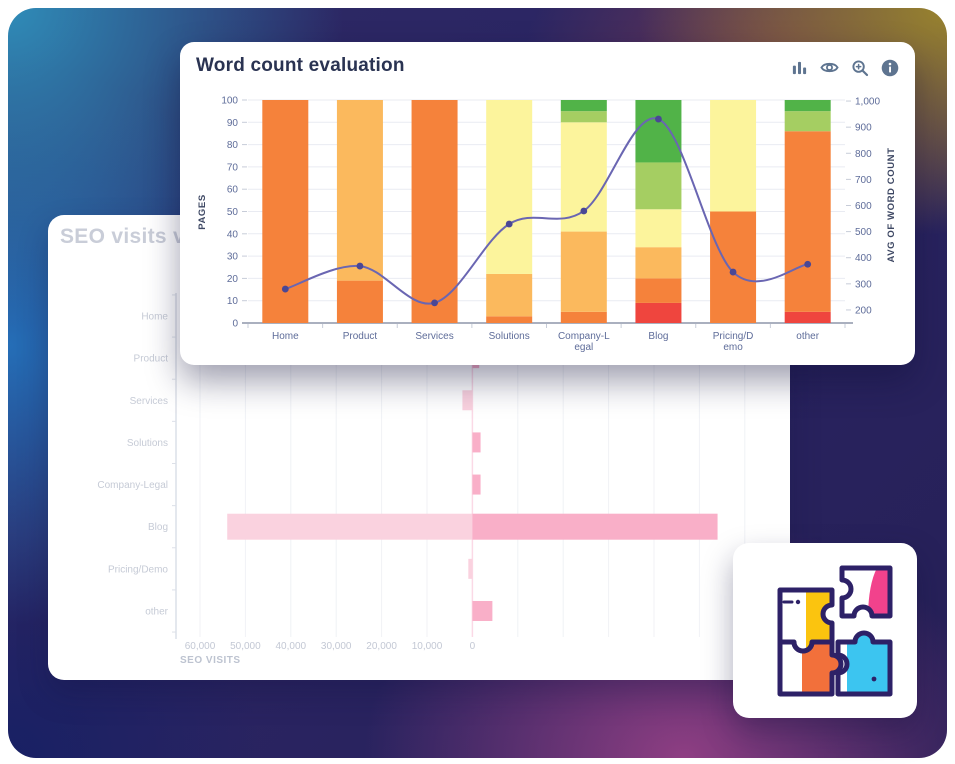 The height and width of the screenshot is (764, 955). What do you see at coordinates (808, 264) in the screenshot?
I see `line-point-other` at bounding box center [808, 264].